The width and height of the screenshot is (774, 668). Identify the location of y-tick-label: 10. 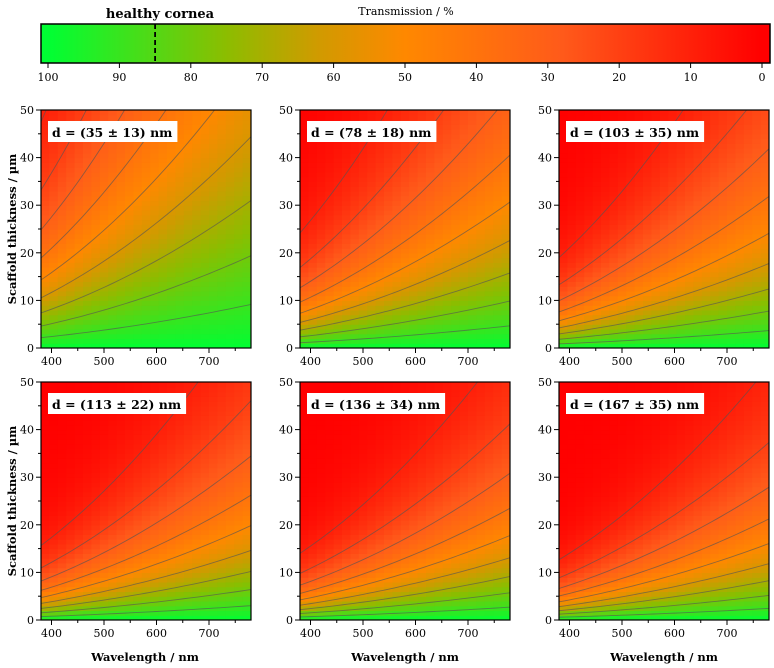
(27, 300).